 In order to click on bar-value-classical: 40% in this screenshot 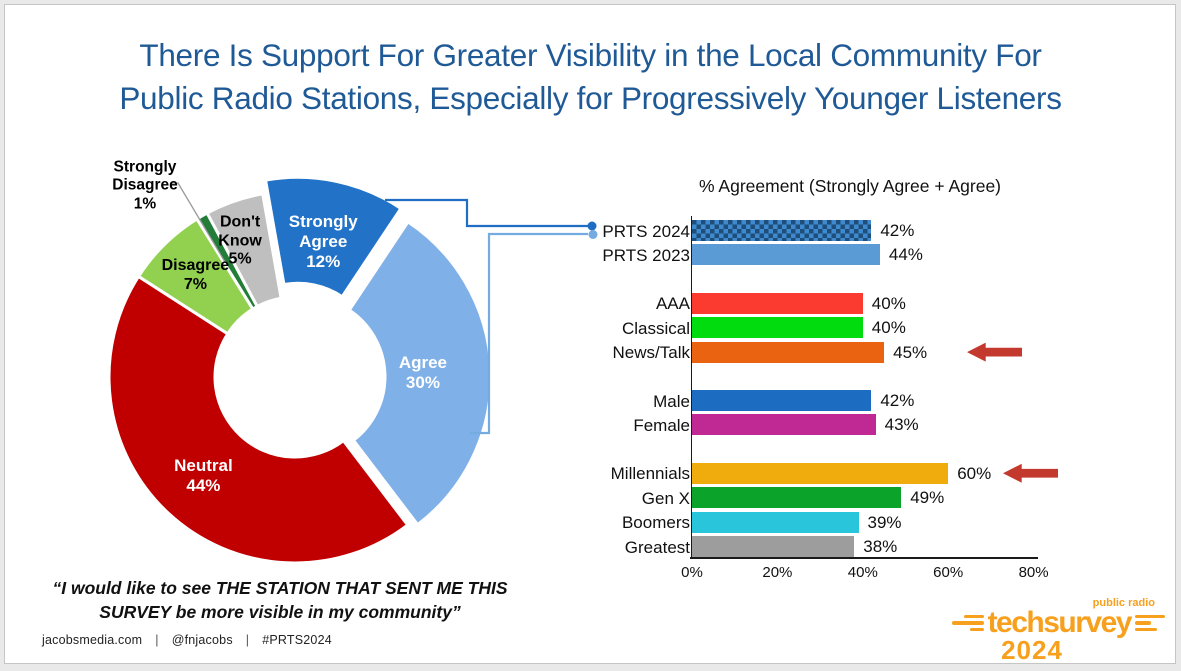, I will do `click(888, 328)`.